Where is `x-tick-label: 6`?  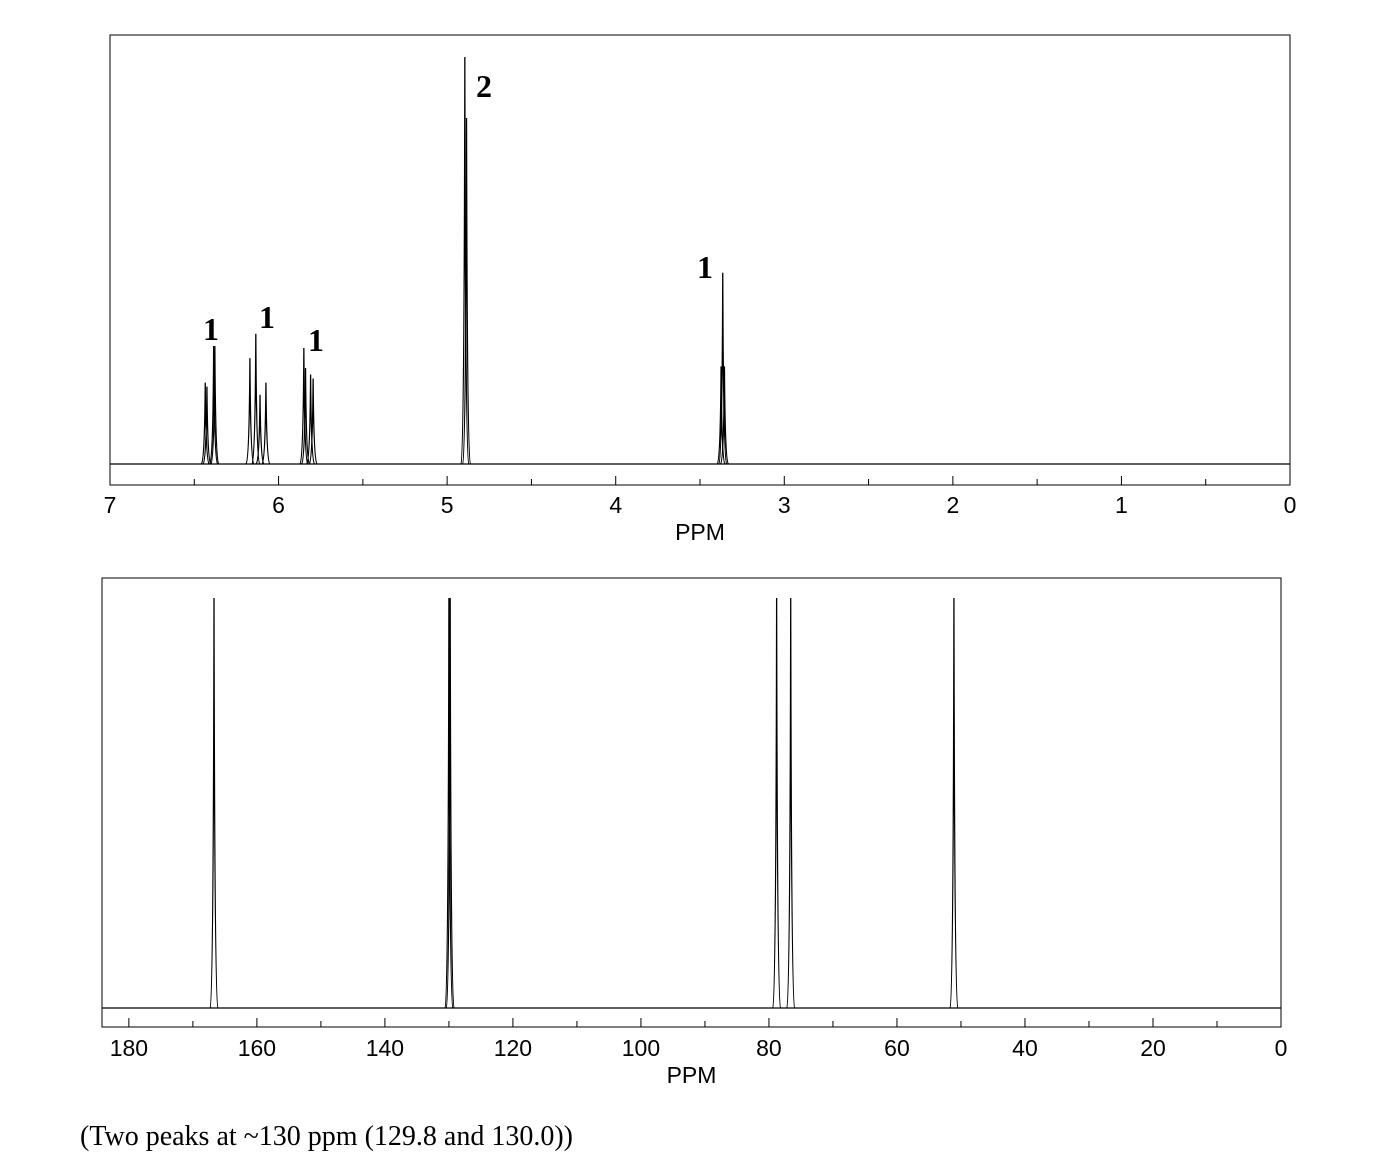 x-tick-label: 6 is located at coordinates (278, 505).